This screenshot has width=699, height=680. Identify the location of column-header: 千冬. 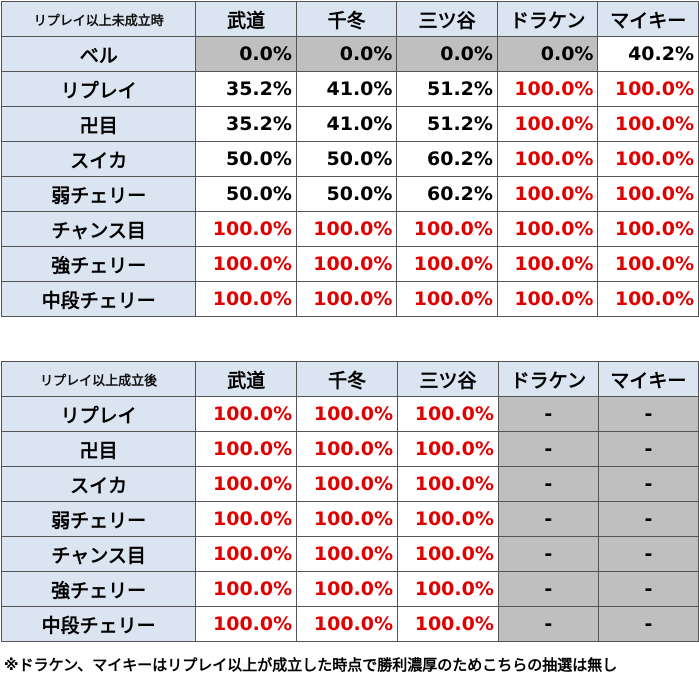
(346, 19).